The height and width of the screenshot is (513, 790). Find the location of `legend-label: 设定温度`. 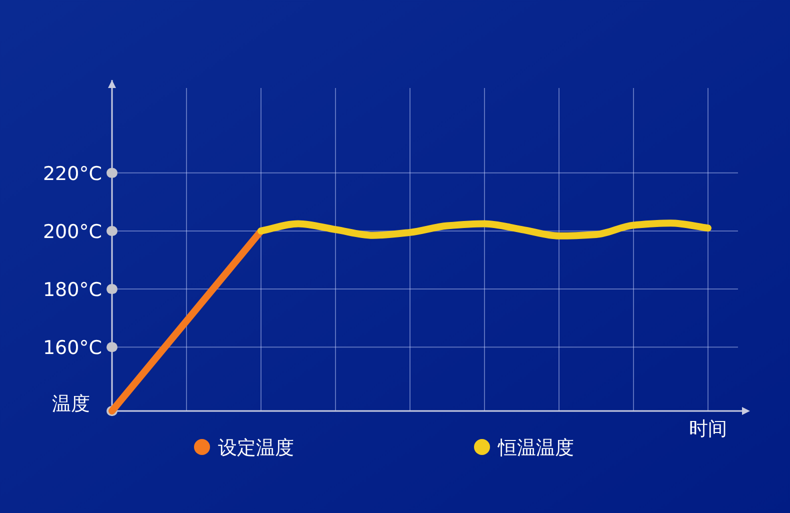

legend-label: 设定温度 is located at coordinates (256, 448).